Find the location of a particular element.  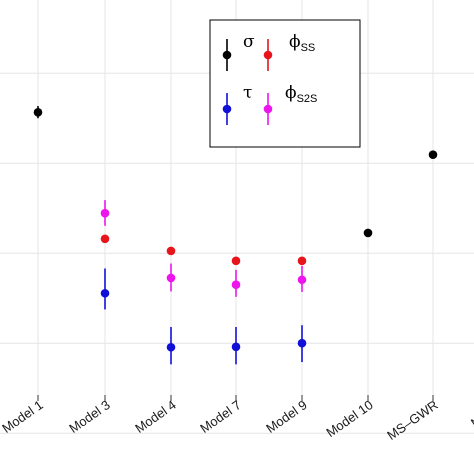

legend-label: σ is located at coordinates (249, 42).